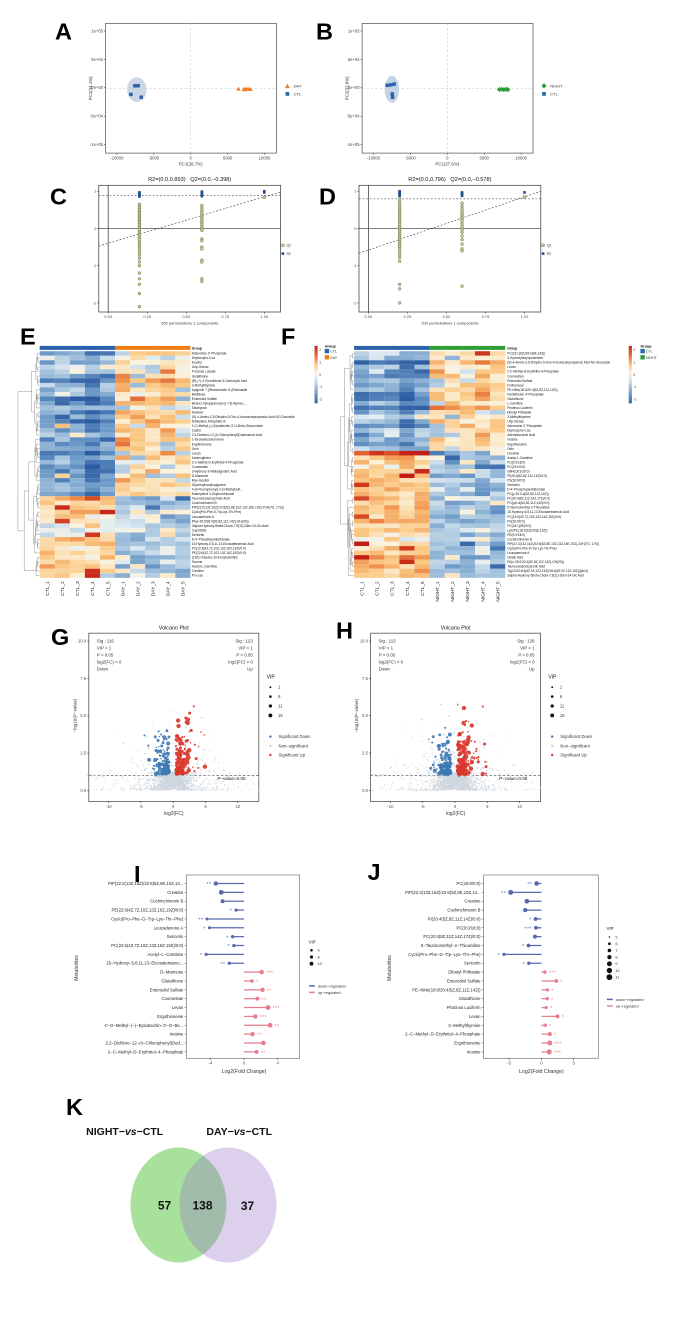  What do you see at coordinates (463, 910) in the screenshot?
I see `svg-text: Cochinchinenin B` at bounding box center [463, 910].